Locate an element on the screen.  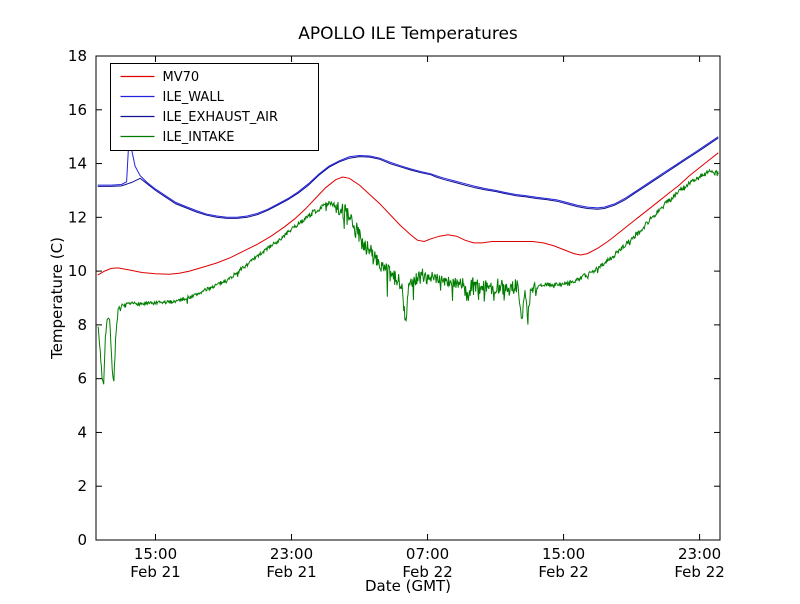
y-tick-label: 16 is located at coordinates (77, 110).